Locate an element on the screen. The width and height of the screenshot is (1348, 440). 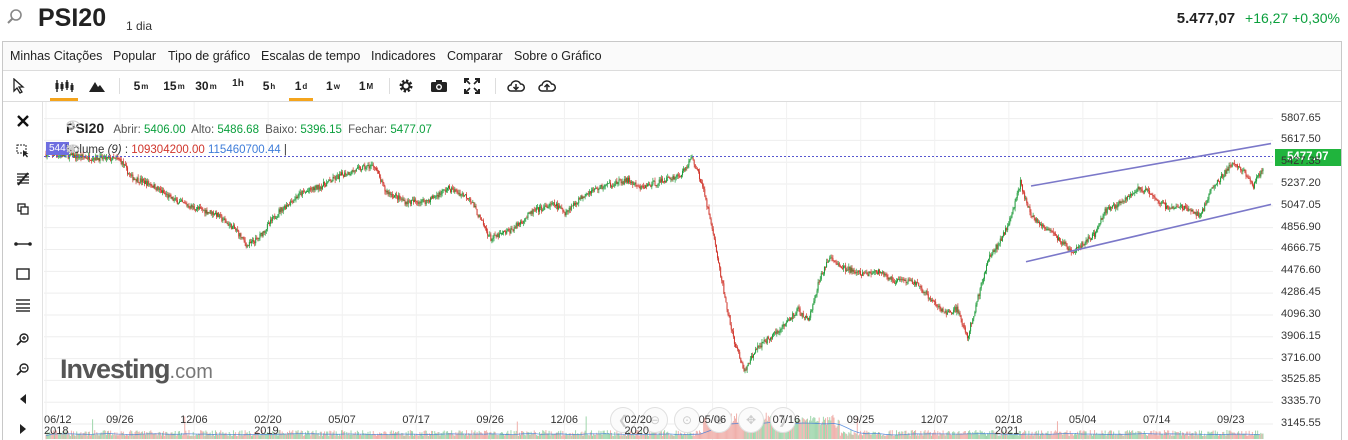
nav-zoom-in-button: ⊕ is located at coordinates (719, 420).